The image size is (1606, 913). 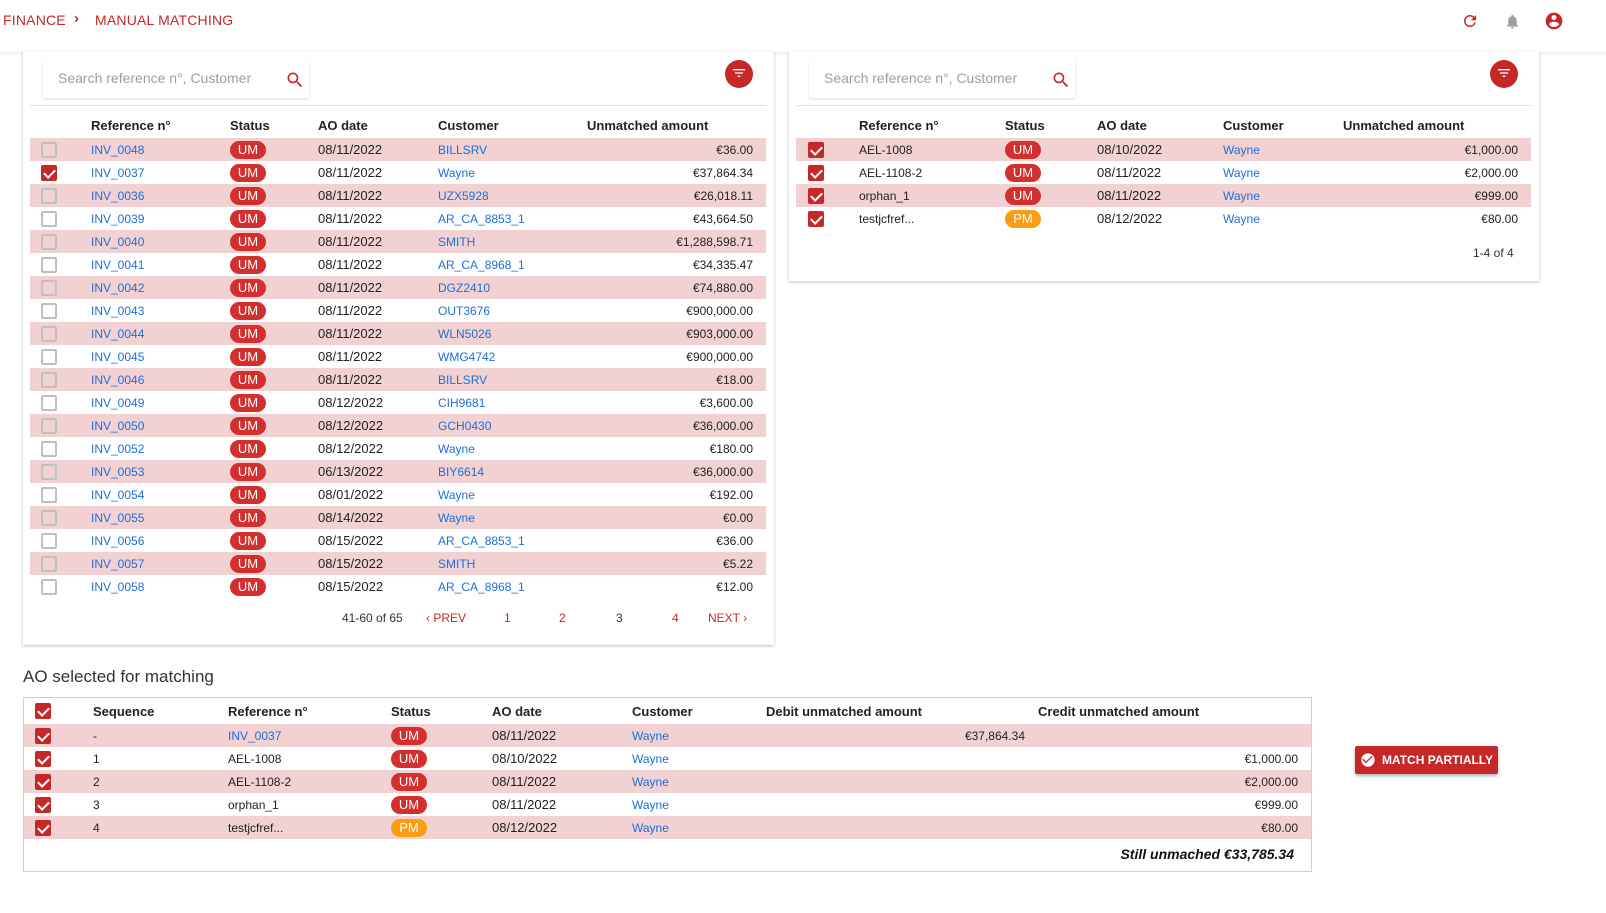 I want to click on reference-link: INV_0045, so click(x=118, y=356).